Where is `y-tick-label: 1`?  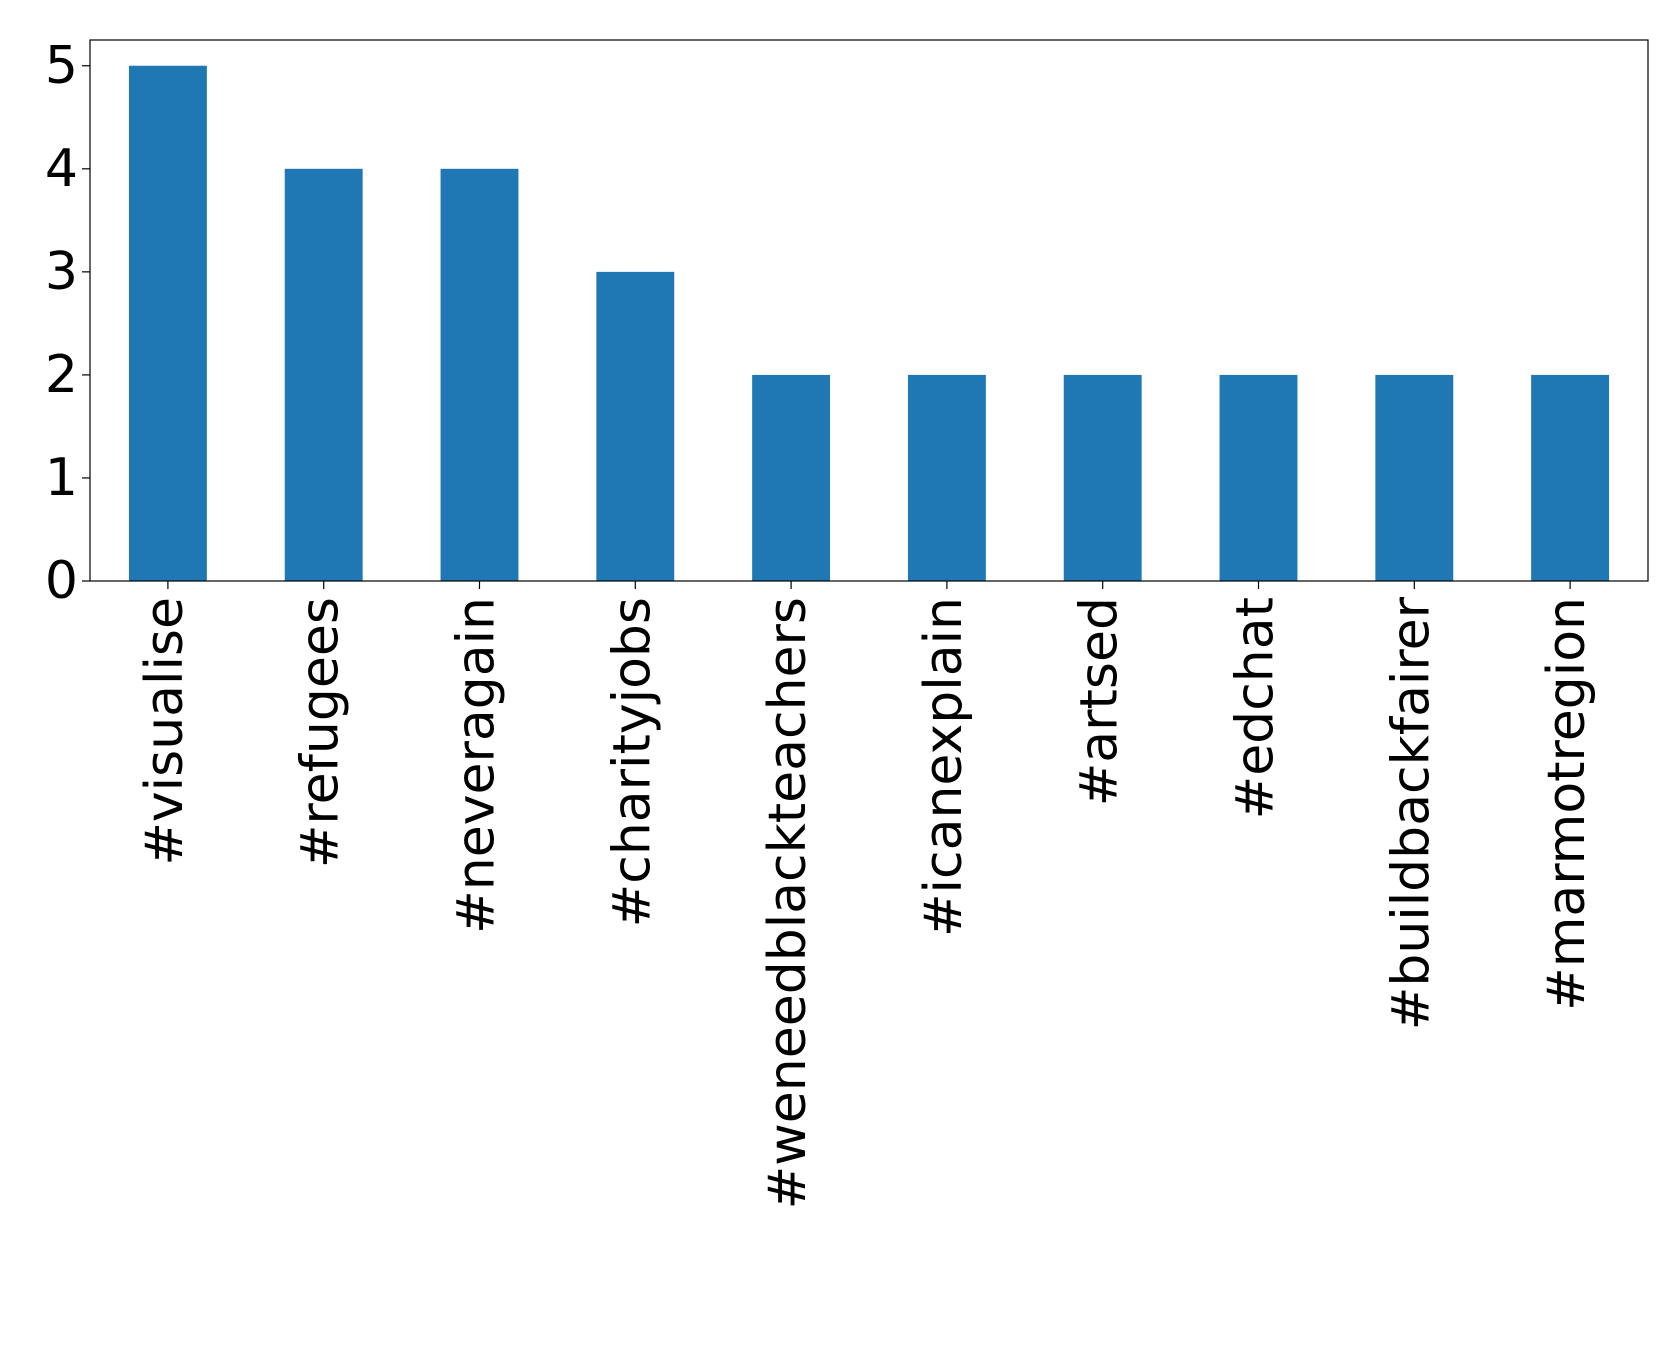
y-tick-label: 1 is located at coordinates (61, 478).